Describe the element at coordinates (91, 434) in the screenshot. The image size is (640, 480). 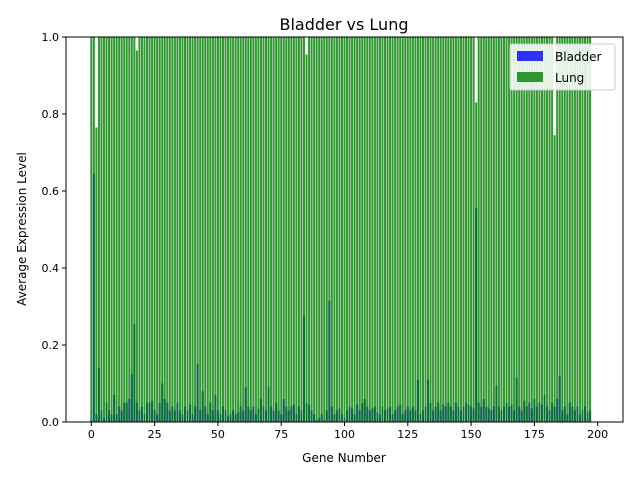
I see `x-tick-label: 0` at that location.